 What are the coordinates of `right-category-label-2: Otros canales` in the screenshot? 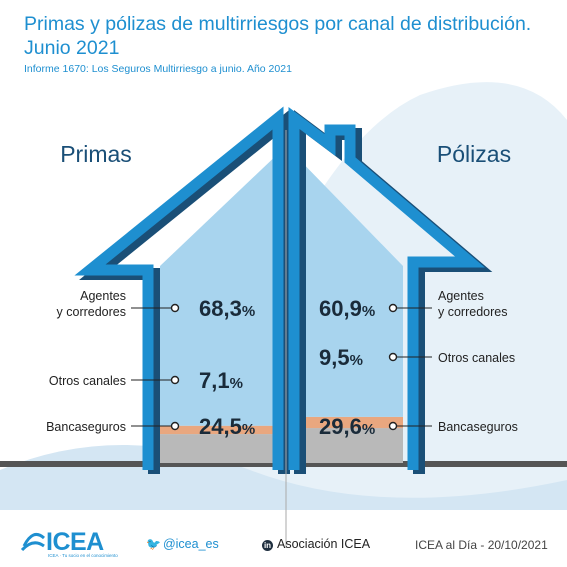 It's located at (476, 358).